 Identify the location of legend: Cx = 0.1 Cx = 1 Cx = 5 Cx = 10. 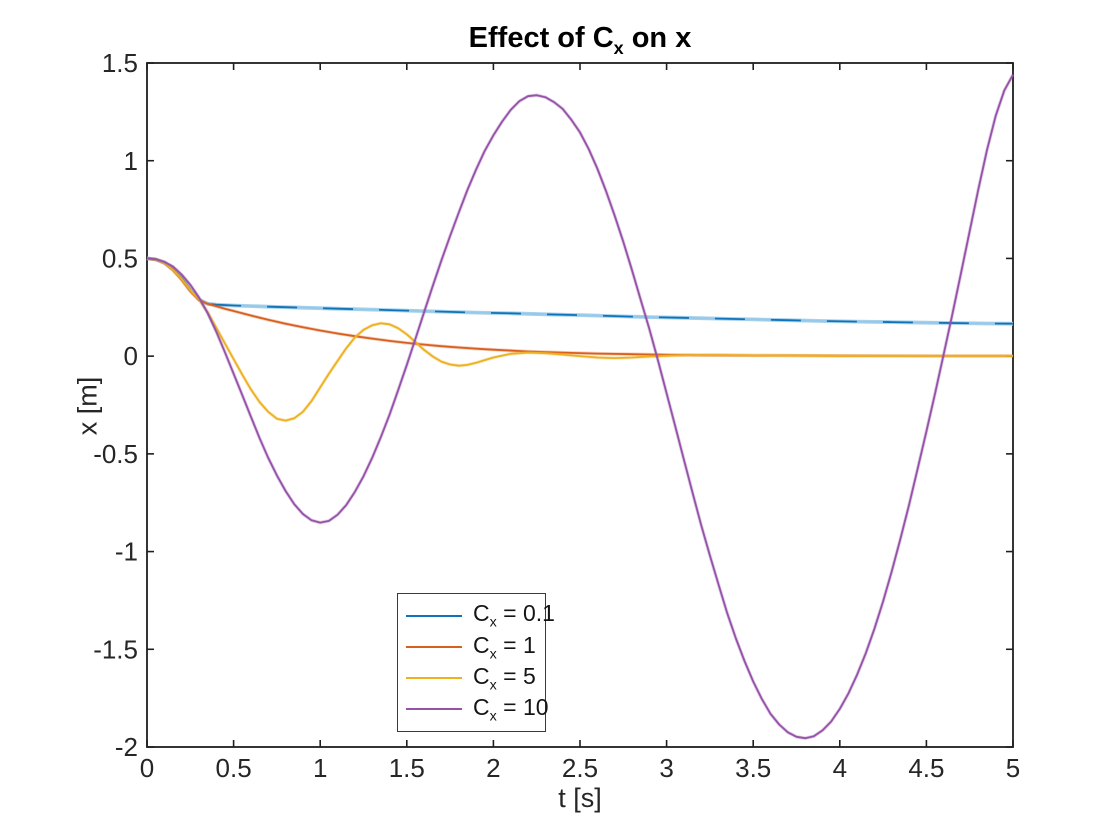
(476, 662).